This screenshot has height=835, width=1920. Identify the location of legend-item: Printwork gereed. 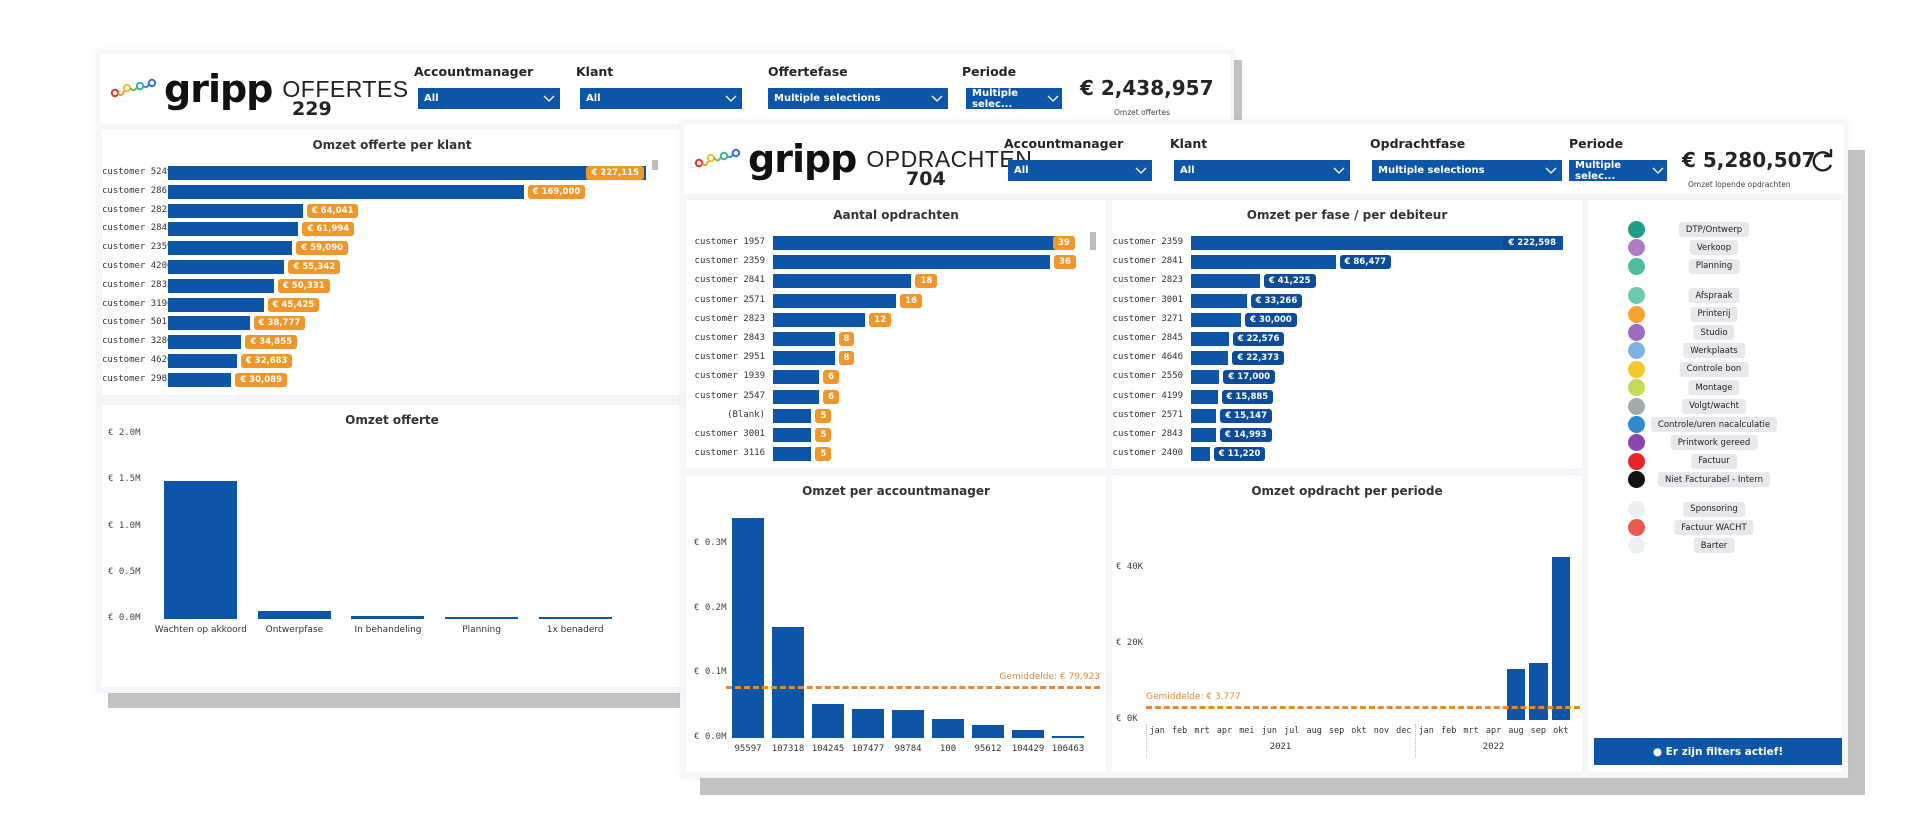
(1714, 443).